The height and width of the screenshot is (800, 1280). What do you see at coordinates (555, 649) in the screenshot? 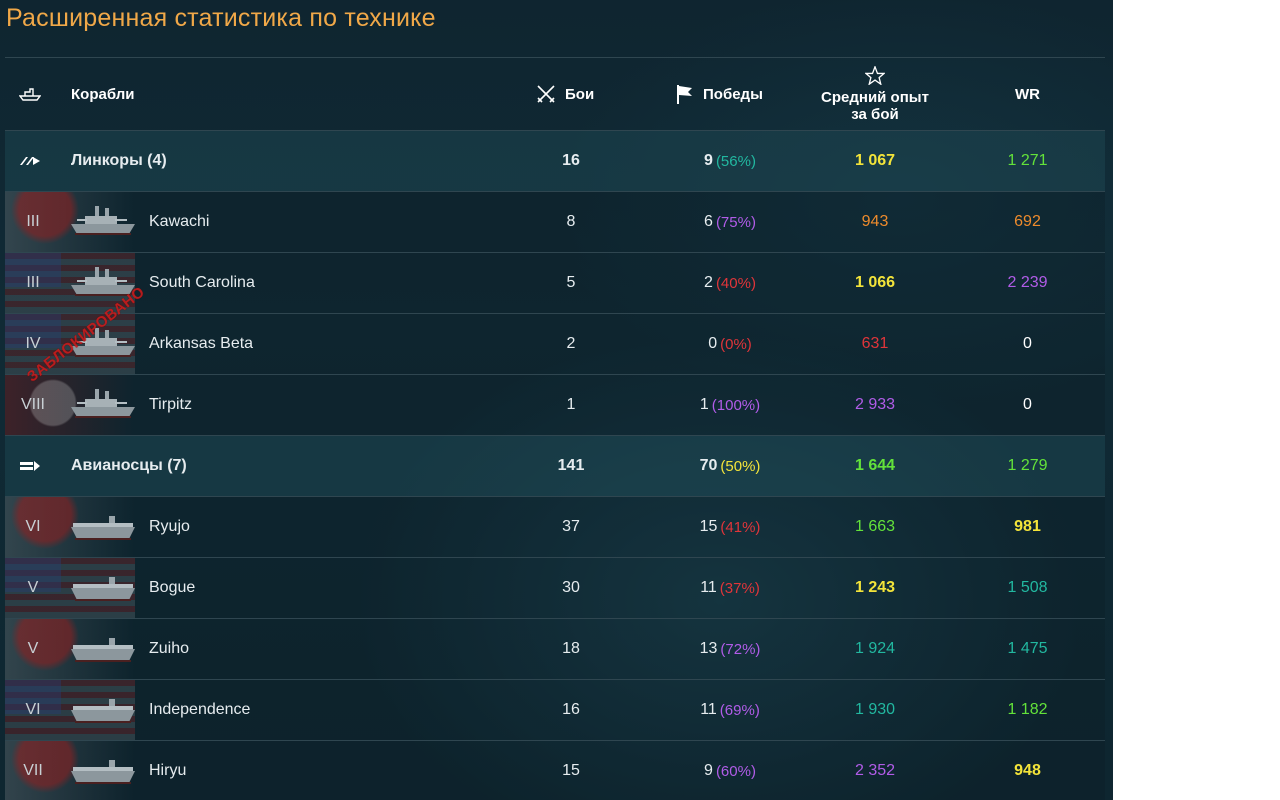
I see `ship-row: V Zuiho 18 13 (72%) 1 924 1 475` at bounding box center [555, 649].